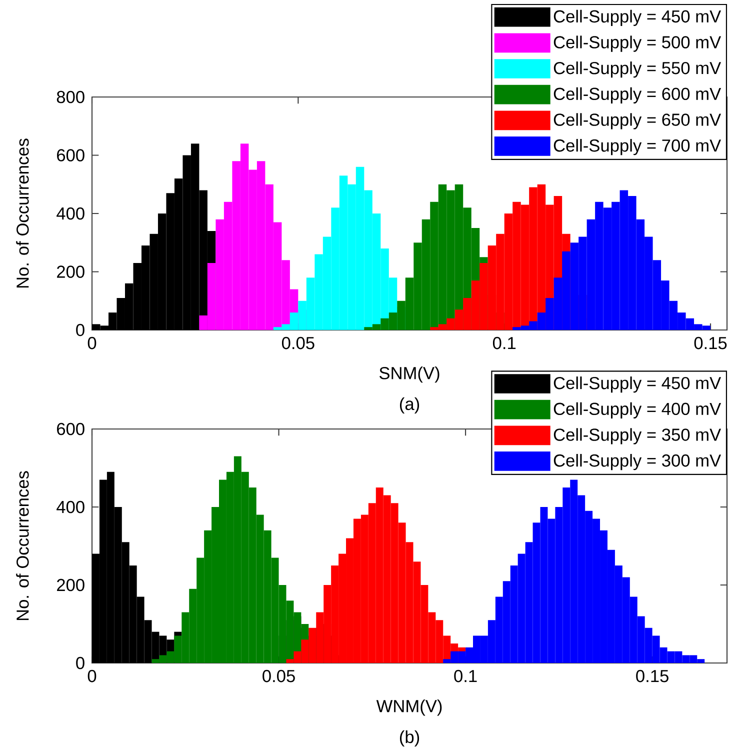 This screenshot has width=755, height=753. Describe the element at coordinates (409, 374) in the screenshot. I see `x-axis-title: SNM(V)` at that location.